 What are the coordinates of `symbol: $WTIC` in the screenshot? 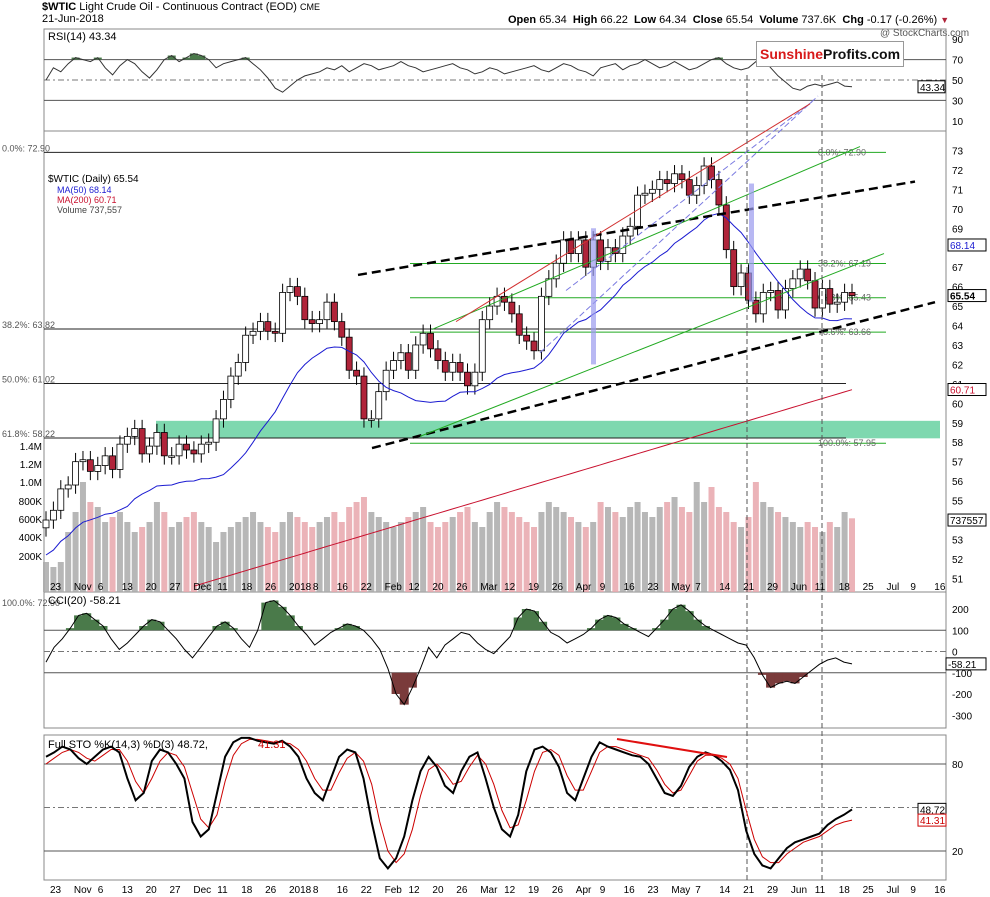 It's located at (59, 7).